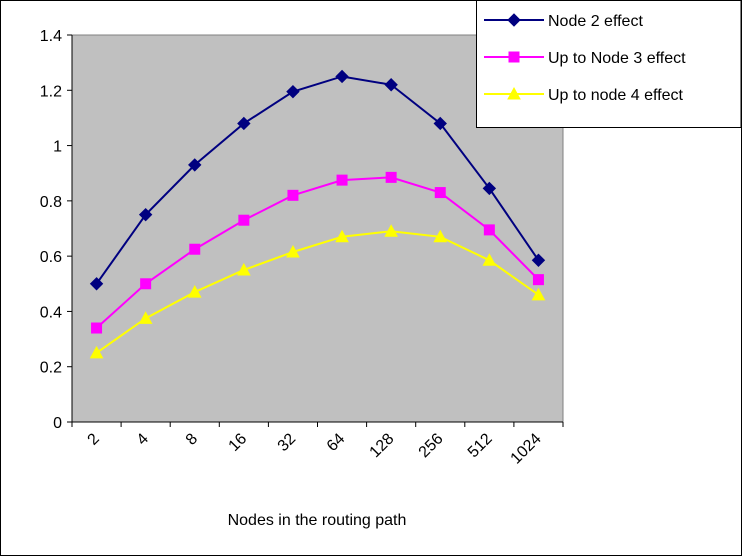 This screenshot has height=556, width=742. Describe the element at coordinates (51, 368) in the screenshot. I see `y-tick-label: 0.2` at that location.